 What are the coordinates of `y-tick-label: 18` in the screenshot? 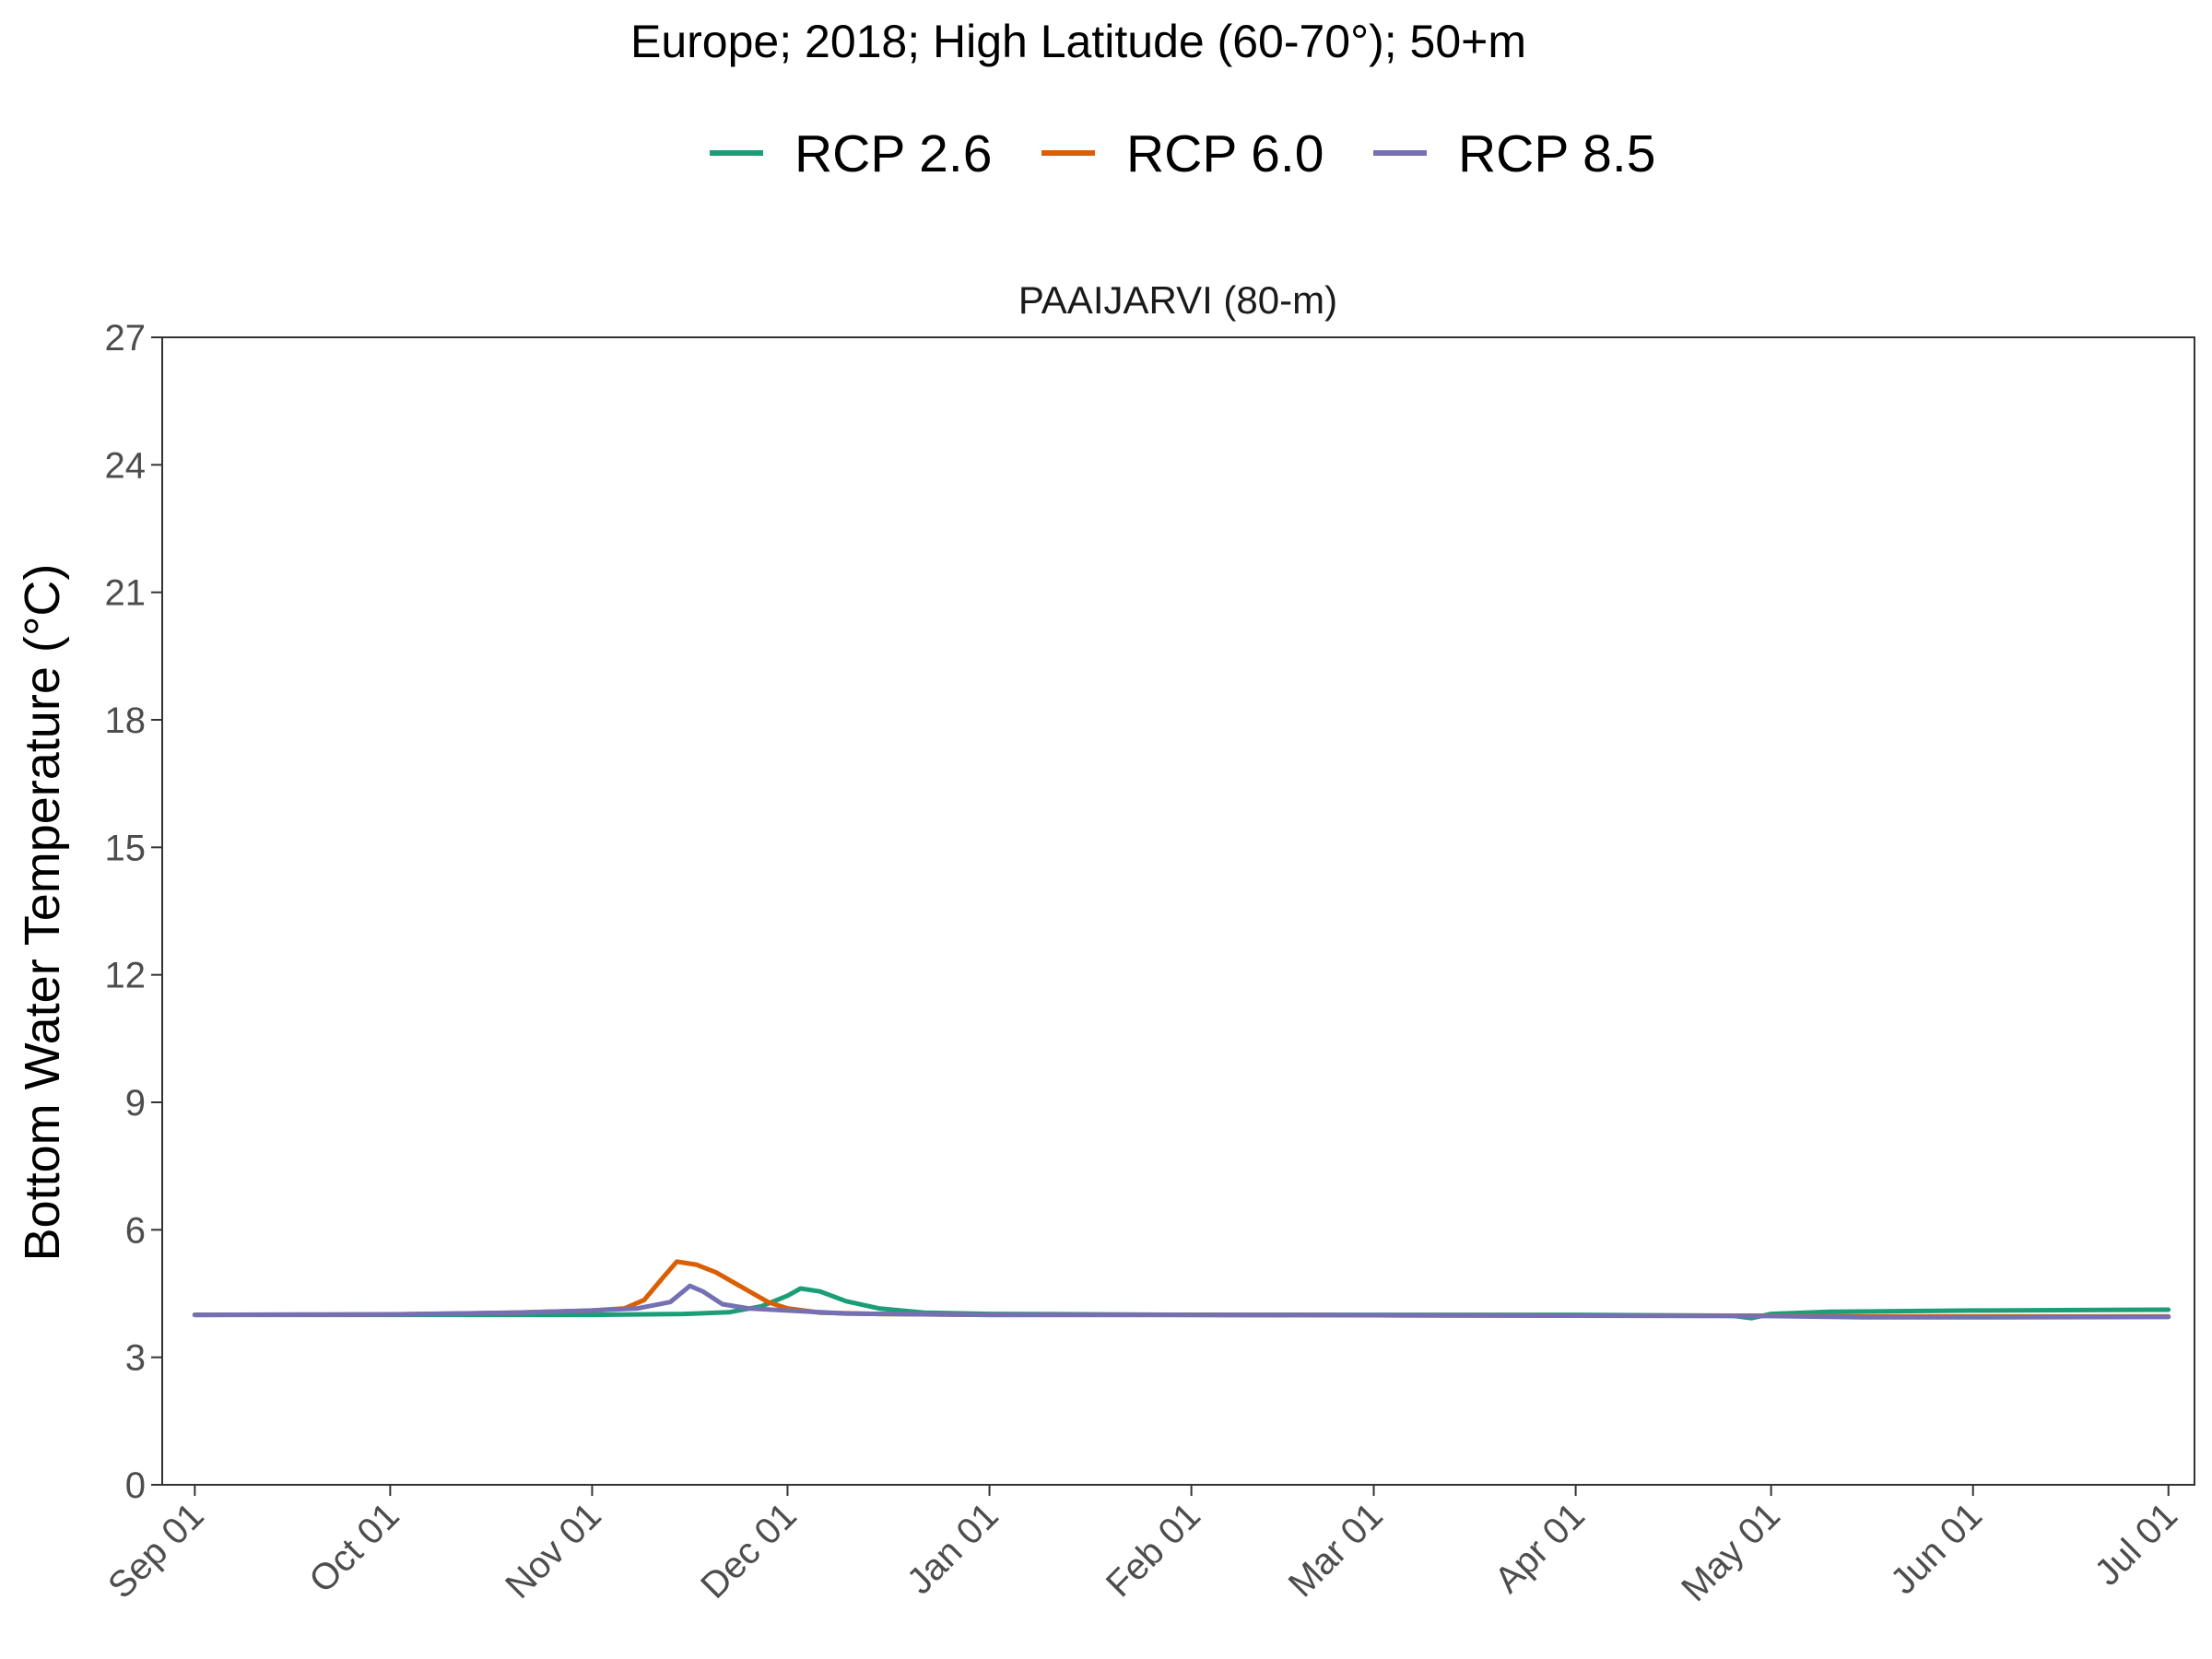 It's located at (126, 720).